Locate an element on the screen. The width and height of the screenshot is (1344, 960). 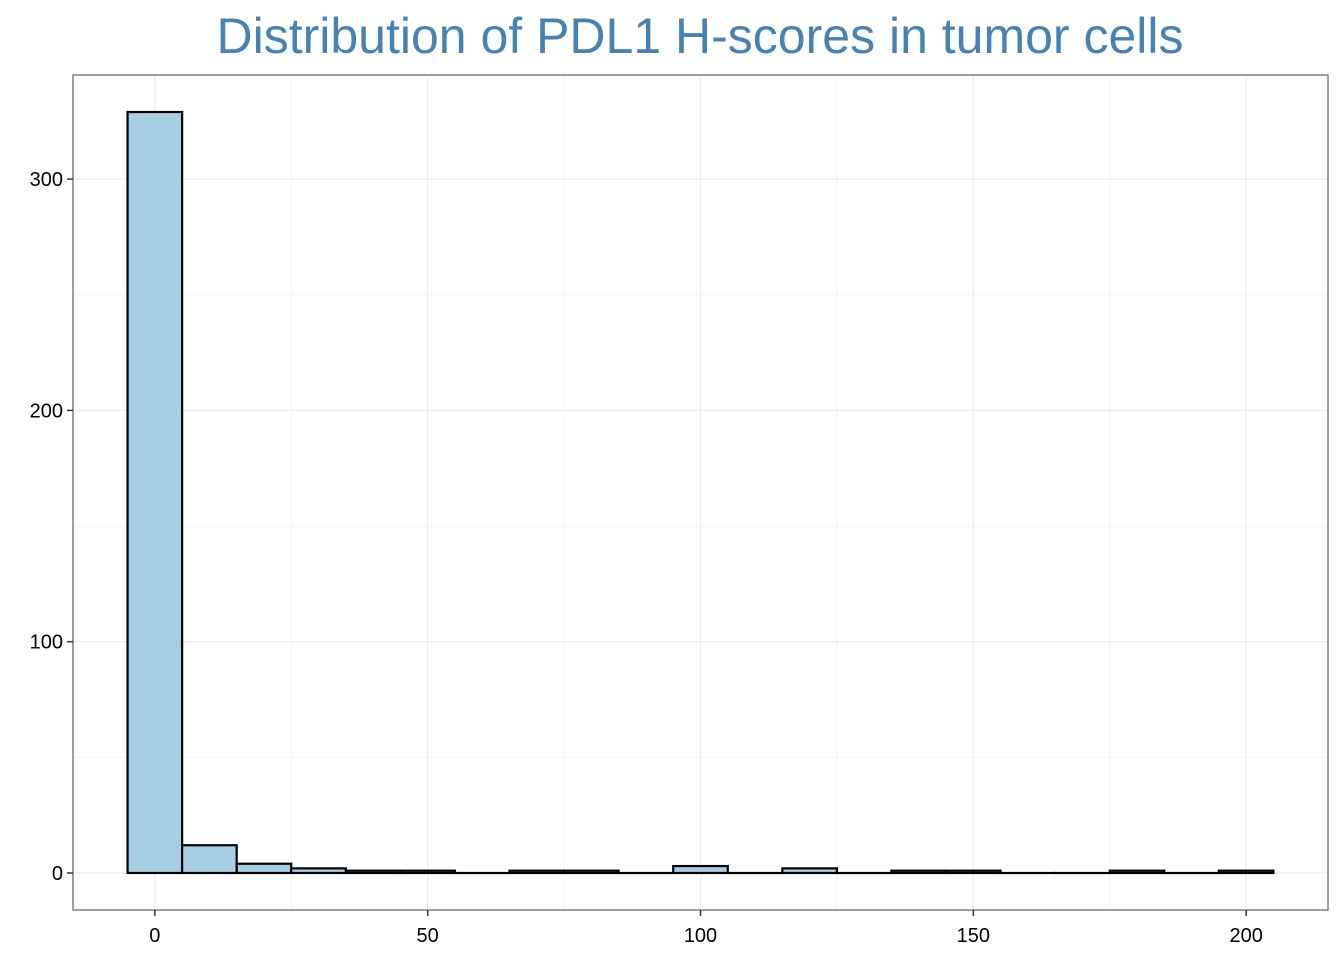
y-tick-label: 0 is located at coordinates (57, 874).